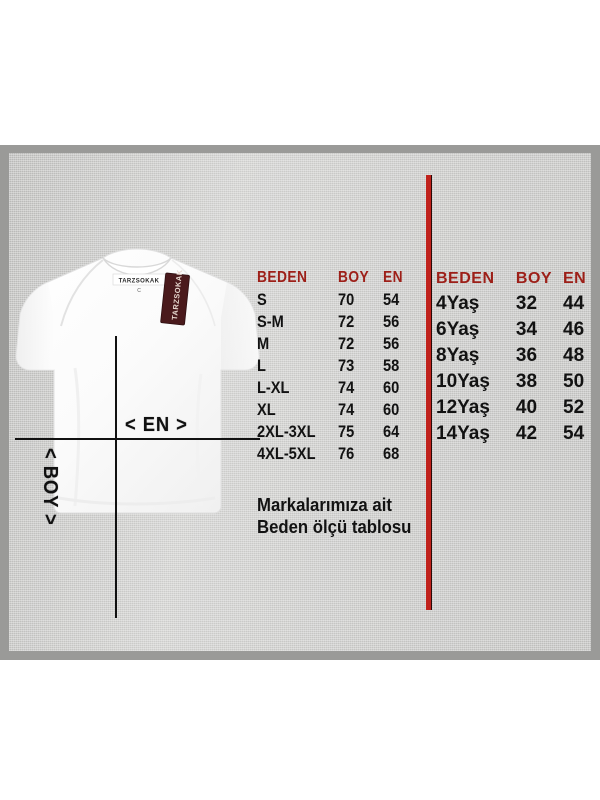 The width and height of the screenshot is (600, 800). Describe the element at coordinates (526, 303) in the screenshot. I see `cell-boy: 32` at that location.